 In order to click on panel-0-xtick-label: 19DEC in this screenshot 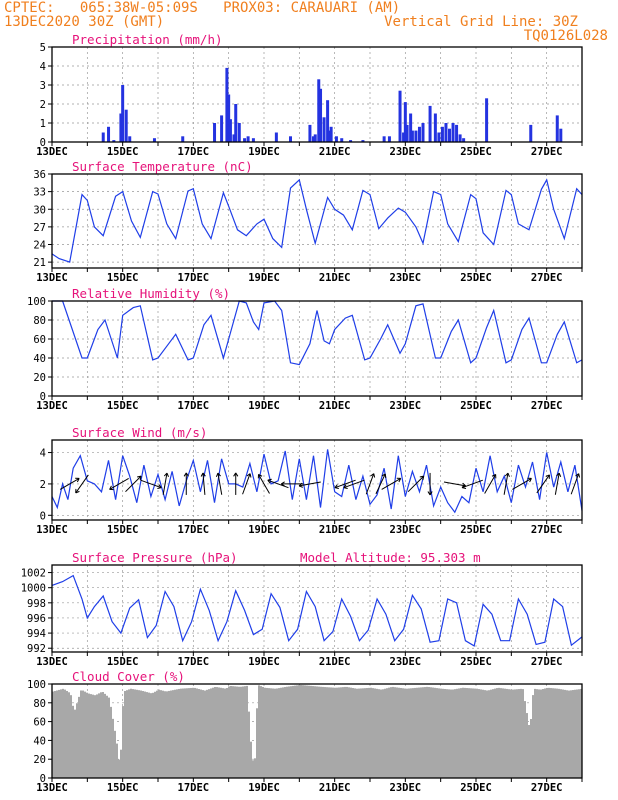, I will do `click(264, 152)`.